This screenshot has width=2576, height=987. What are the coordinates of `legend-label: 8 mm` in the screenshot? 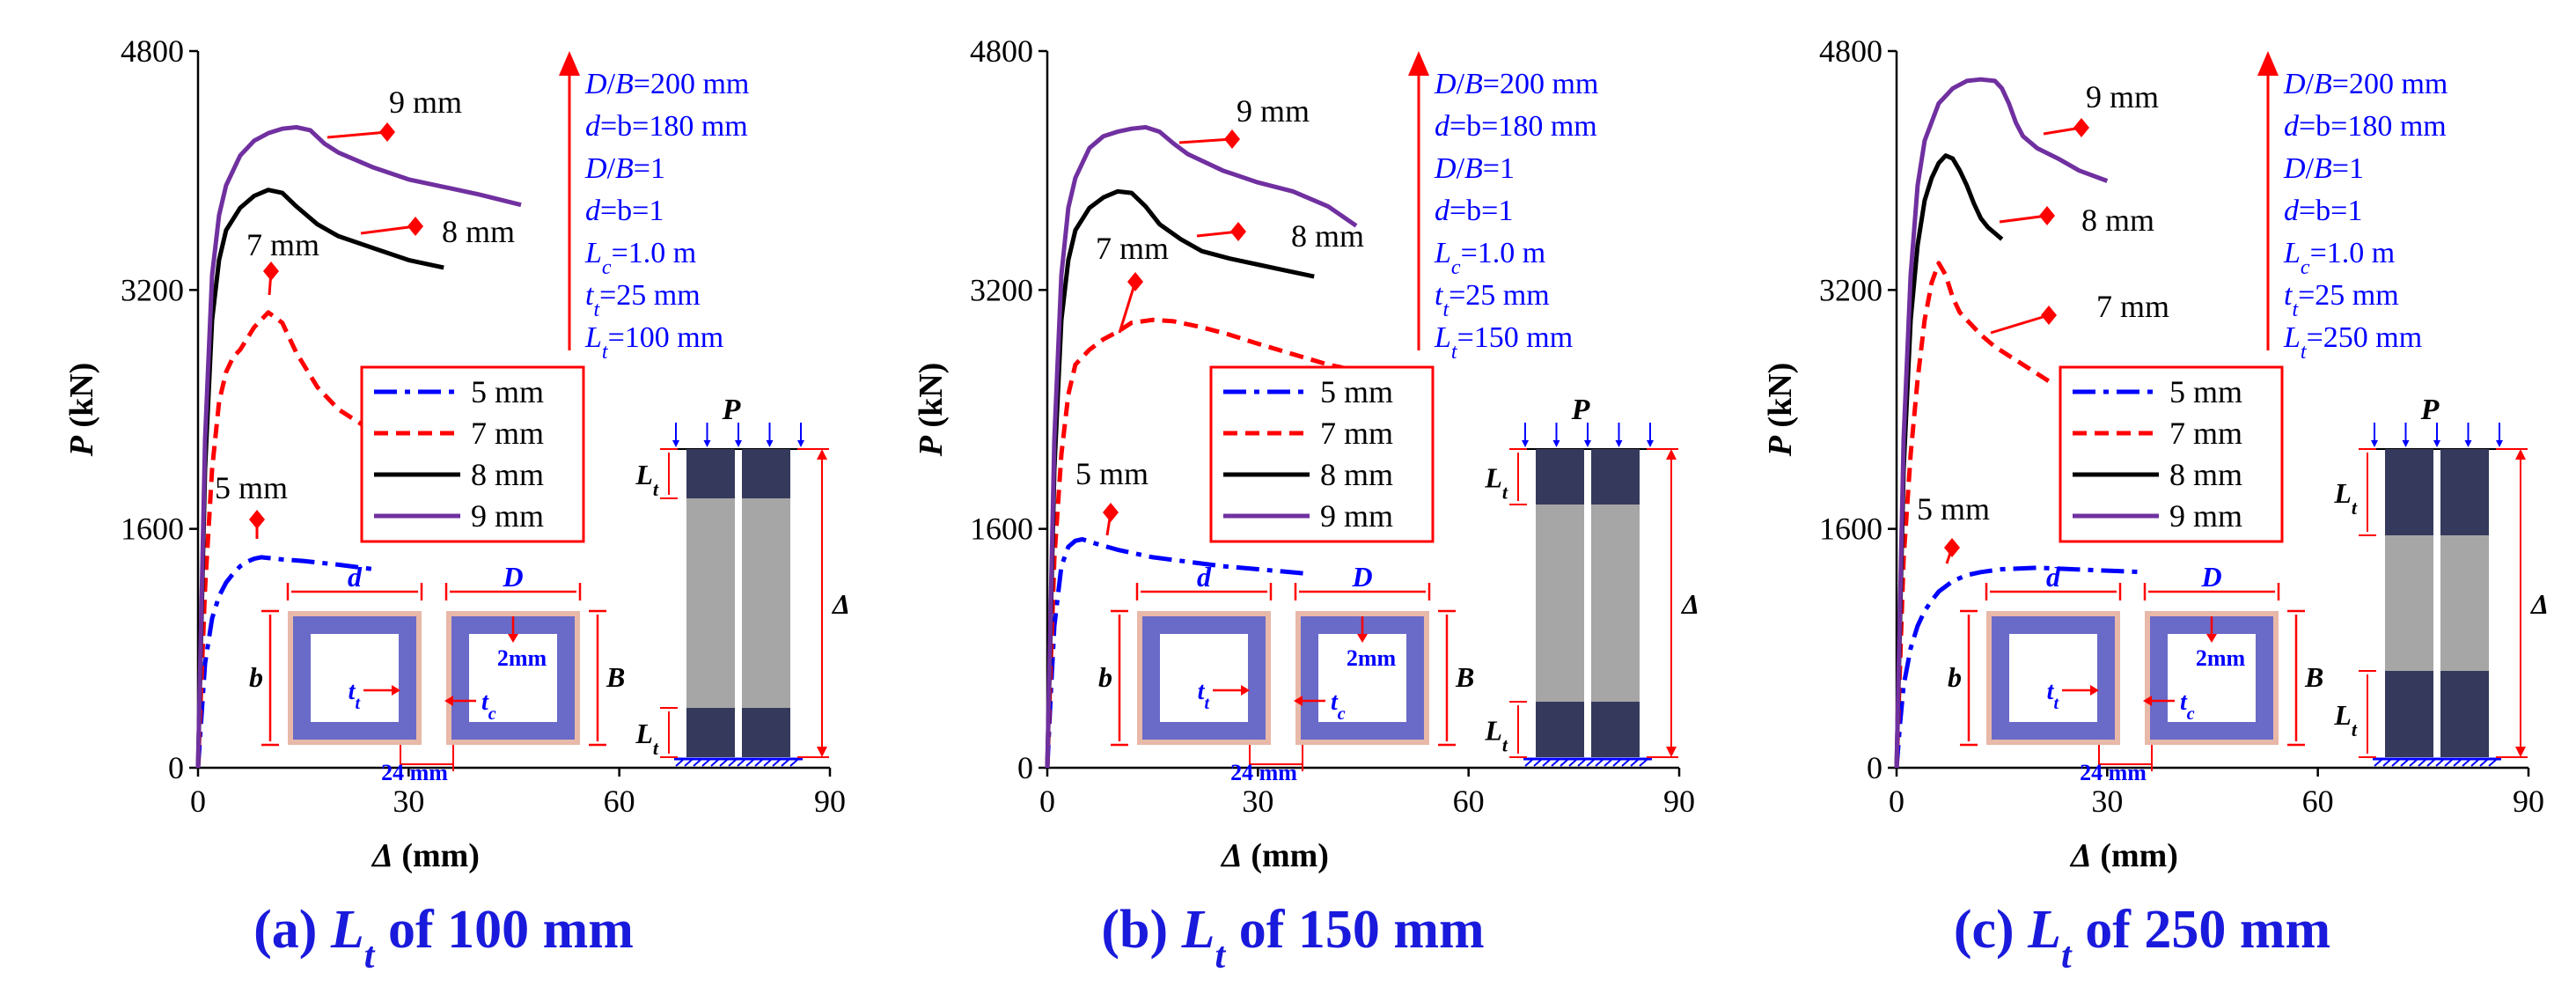 It's located at (2205, 474).